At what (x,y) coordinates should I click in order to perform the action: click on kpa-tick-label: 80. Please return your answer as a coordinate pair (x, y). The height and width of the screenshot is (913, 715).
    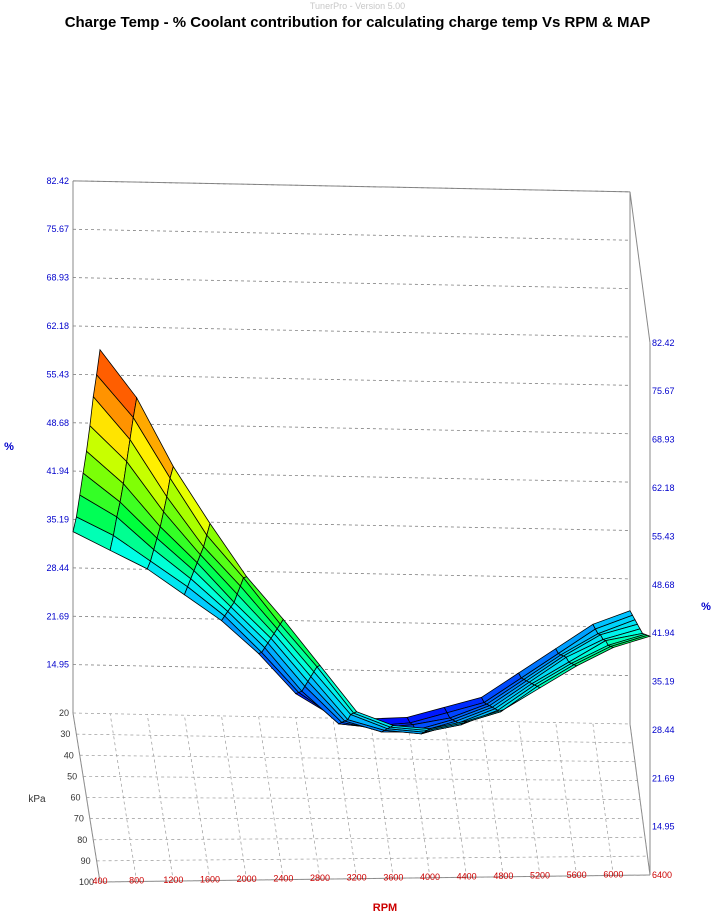
    Looking at the image, I should click on (82, 840).